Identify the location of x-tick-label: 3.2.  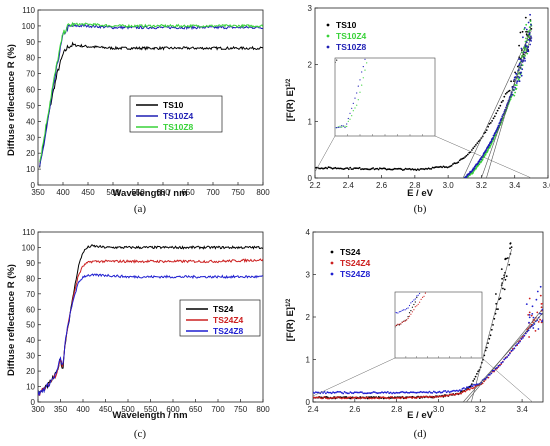
(482, 185).